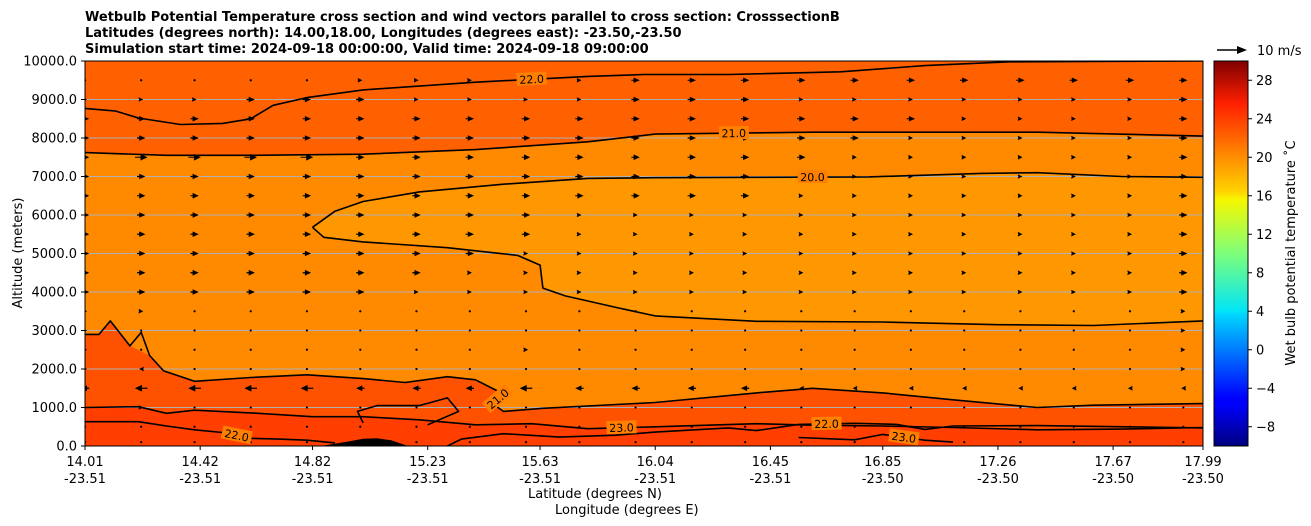  I want to click on y-tick-label: 10000.0, so click(50, 62).